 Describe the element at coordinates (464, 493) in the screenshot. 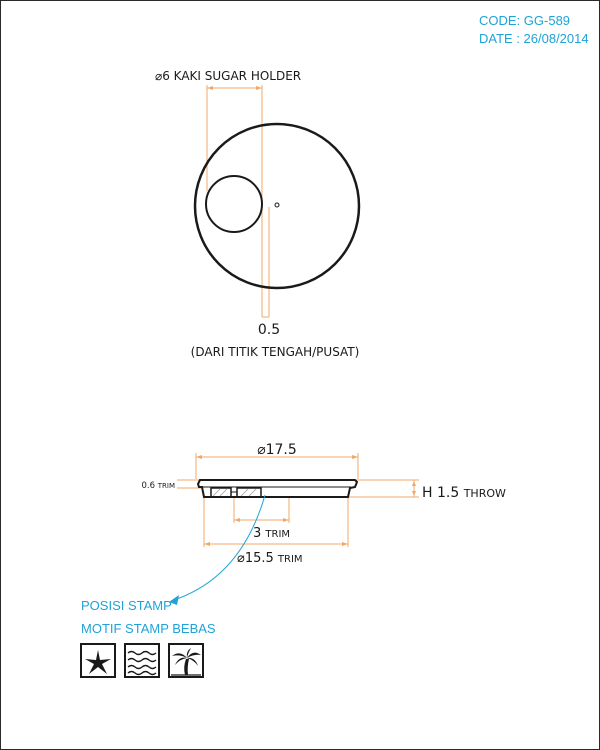

I see `height-label: H 1.5 THROW` at that location.